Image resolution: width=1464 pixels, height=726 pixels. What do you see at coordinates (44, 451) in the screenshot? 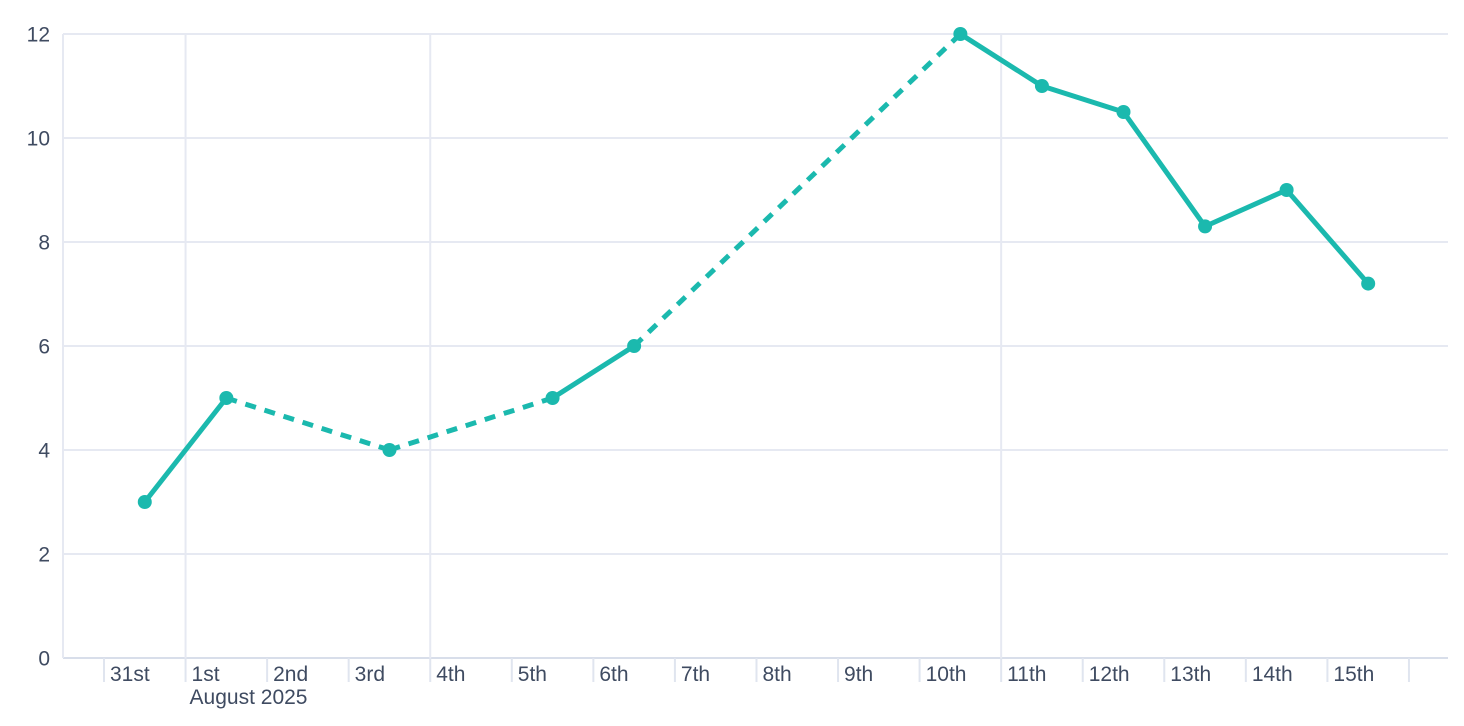
I see `y-tick-label: 4` at bounding box center [44, 451].